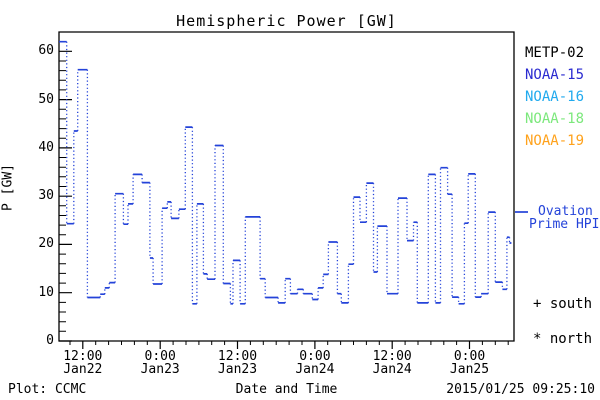 The width and height of the screenshot is (600, 400). I want to click on y-tick-label-10: 10, so click(46, 292).